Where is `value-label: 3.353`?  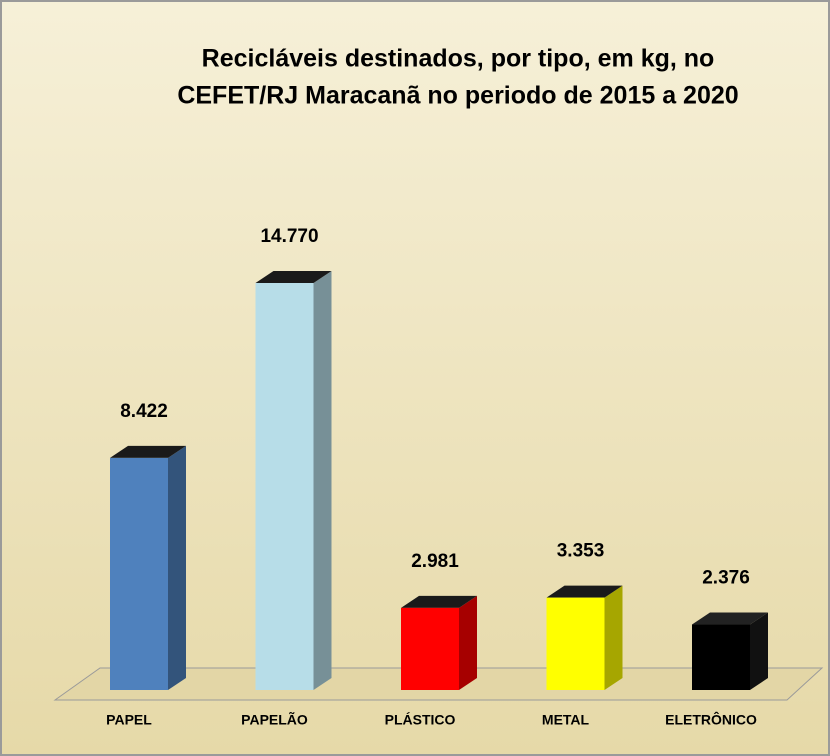 value-label: 3.353 is located at coordinates (581, 551).